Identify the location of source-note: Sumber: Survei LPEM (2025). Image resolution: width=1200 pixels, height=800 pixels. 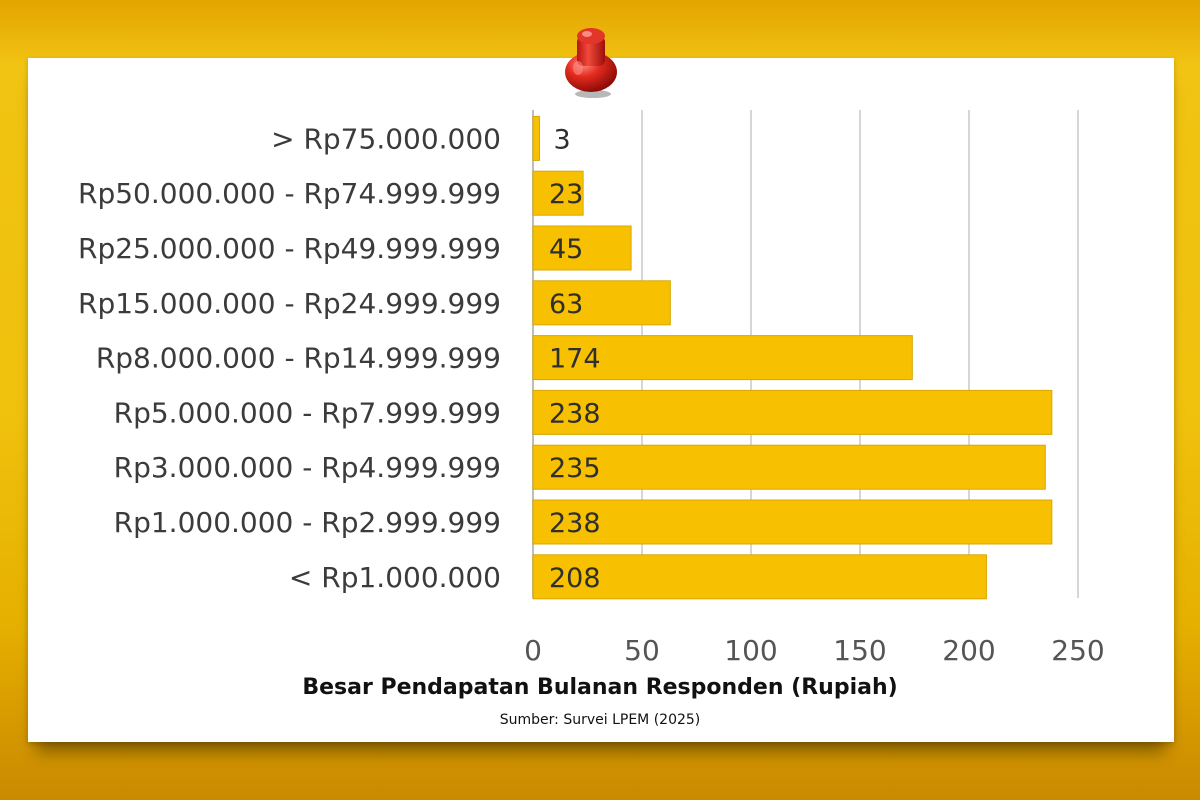
(600, 720).